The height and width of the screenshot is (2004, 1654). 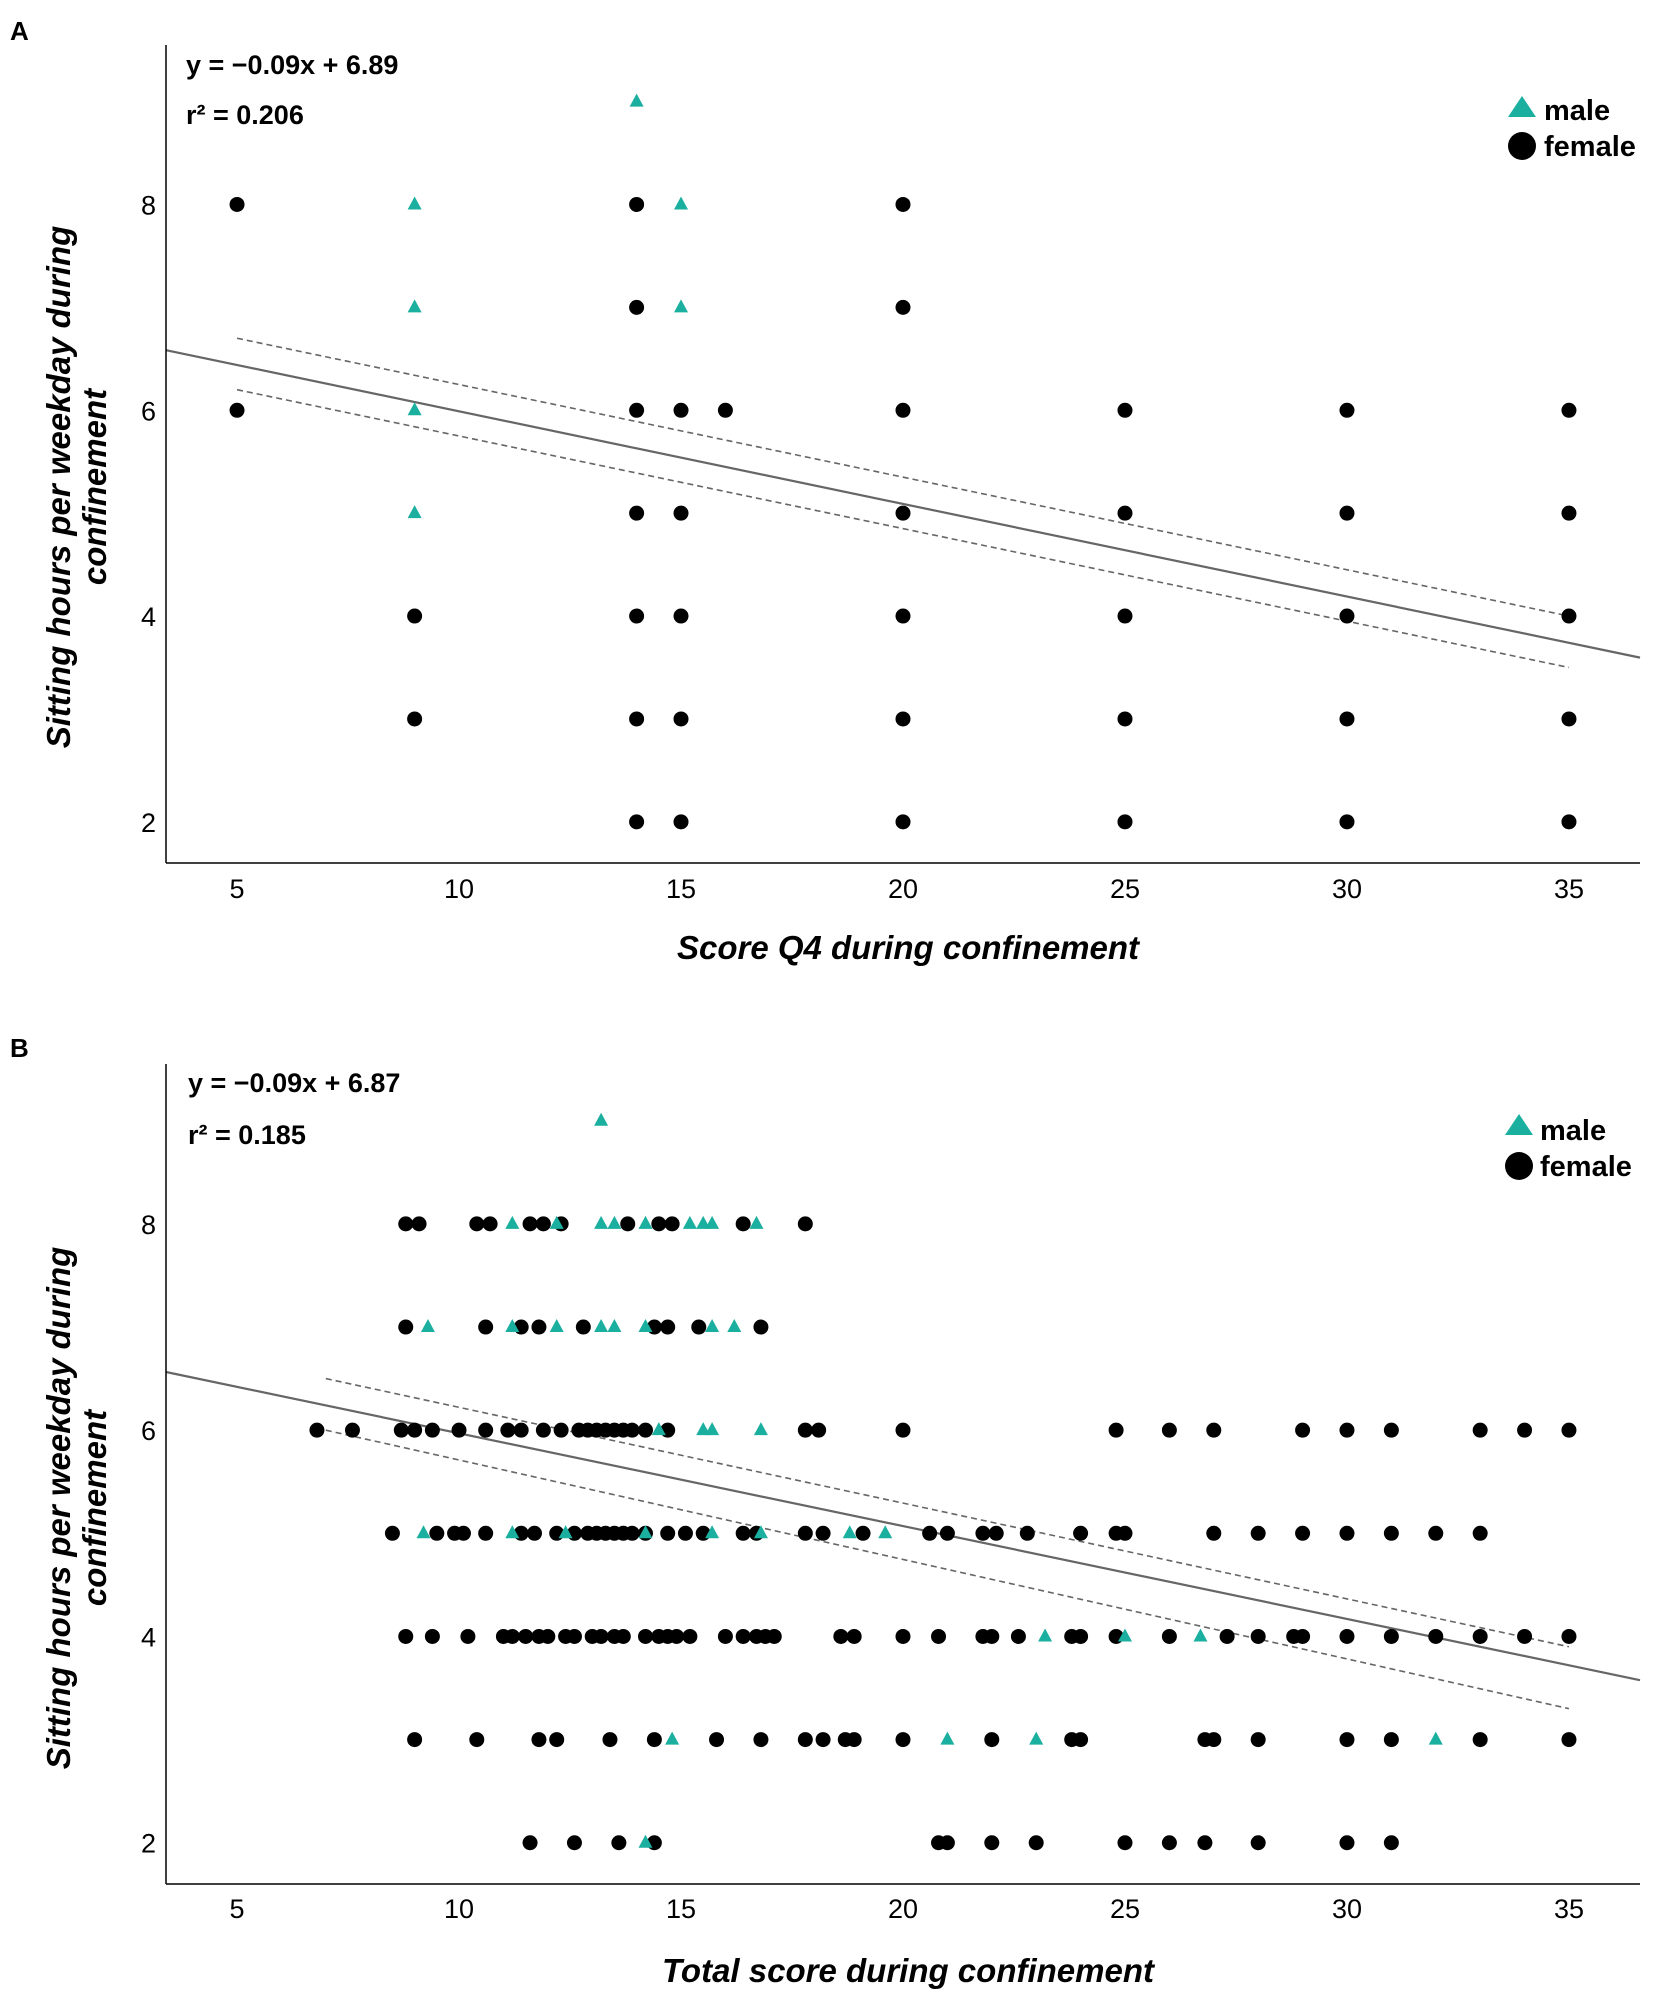 What do you see at coordinates (148, 1225) in the screenshot?
I see `y-tick-label: 8` at bounding box center [148, 1225].